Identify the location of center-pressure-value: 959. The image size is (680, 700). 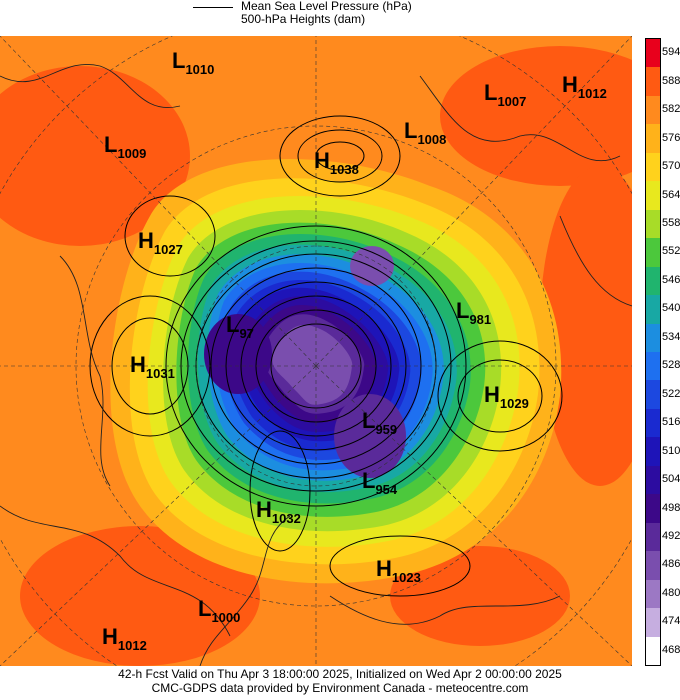
(386, 429).